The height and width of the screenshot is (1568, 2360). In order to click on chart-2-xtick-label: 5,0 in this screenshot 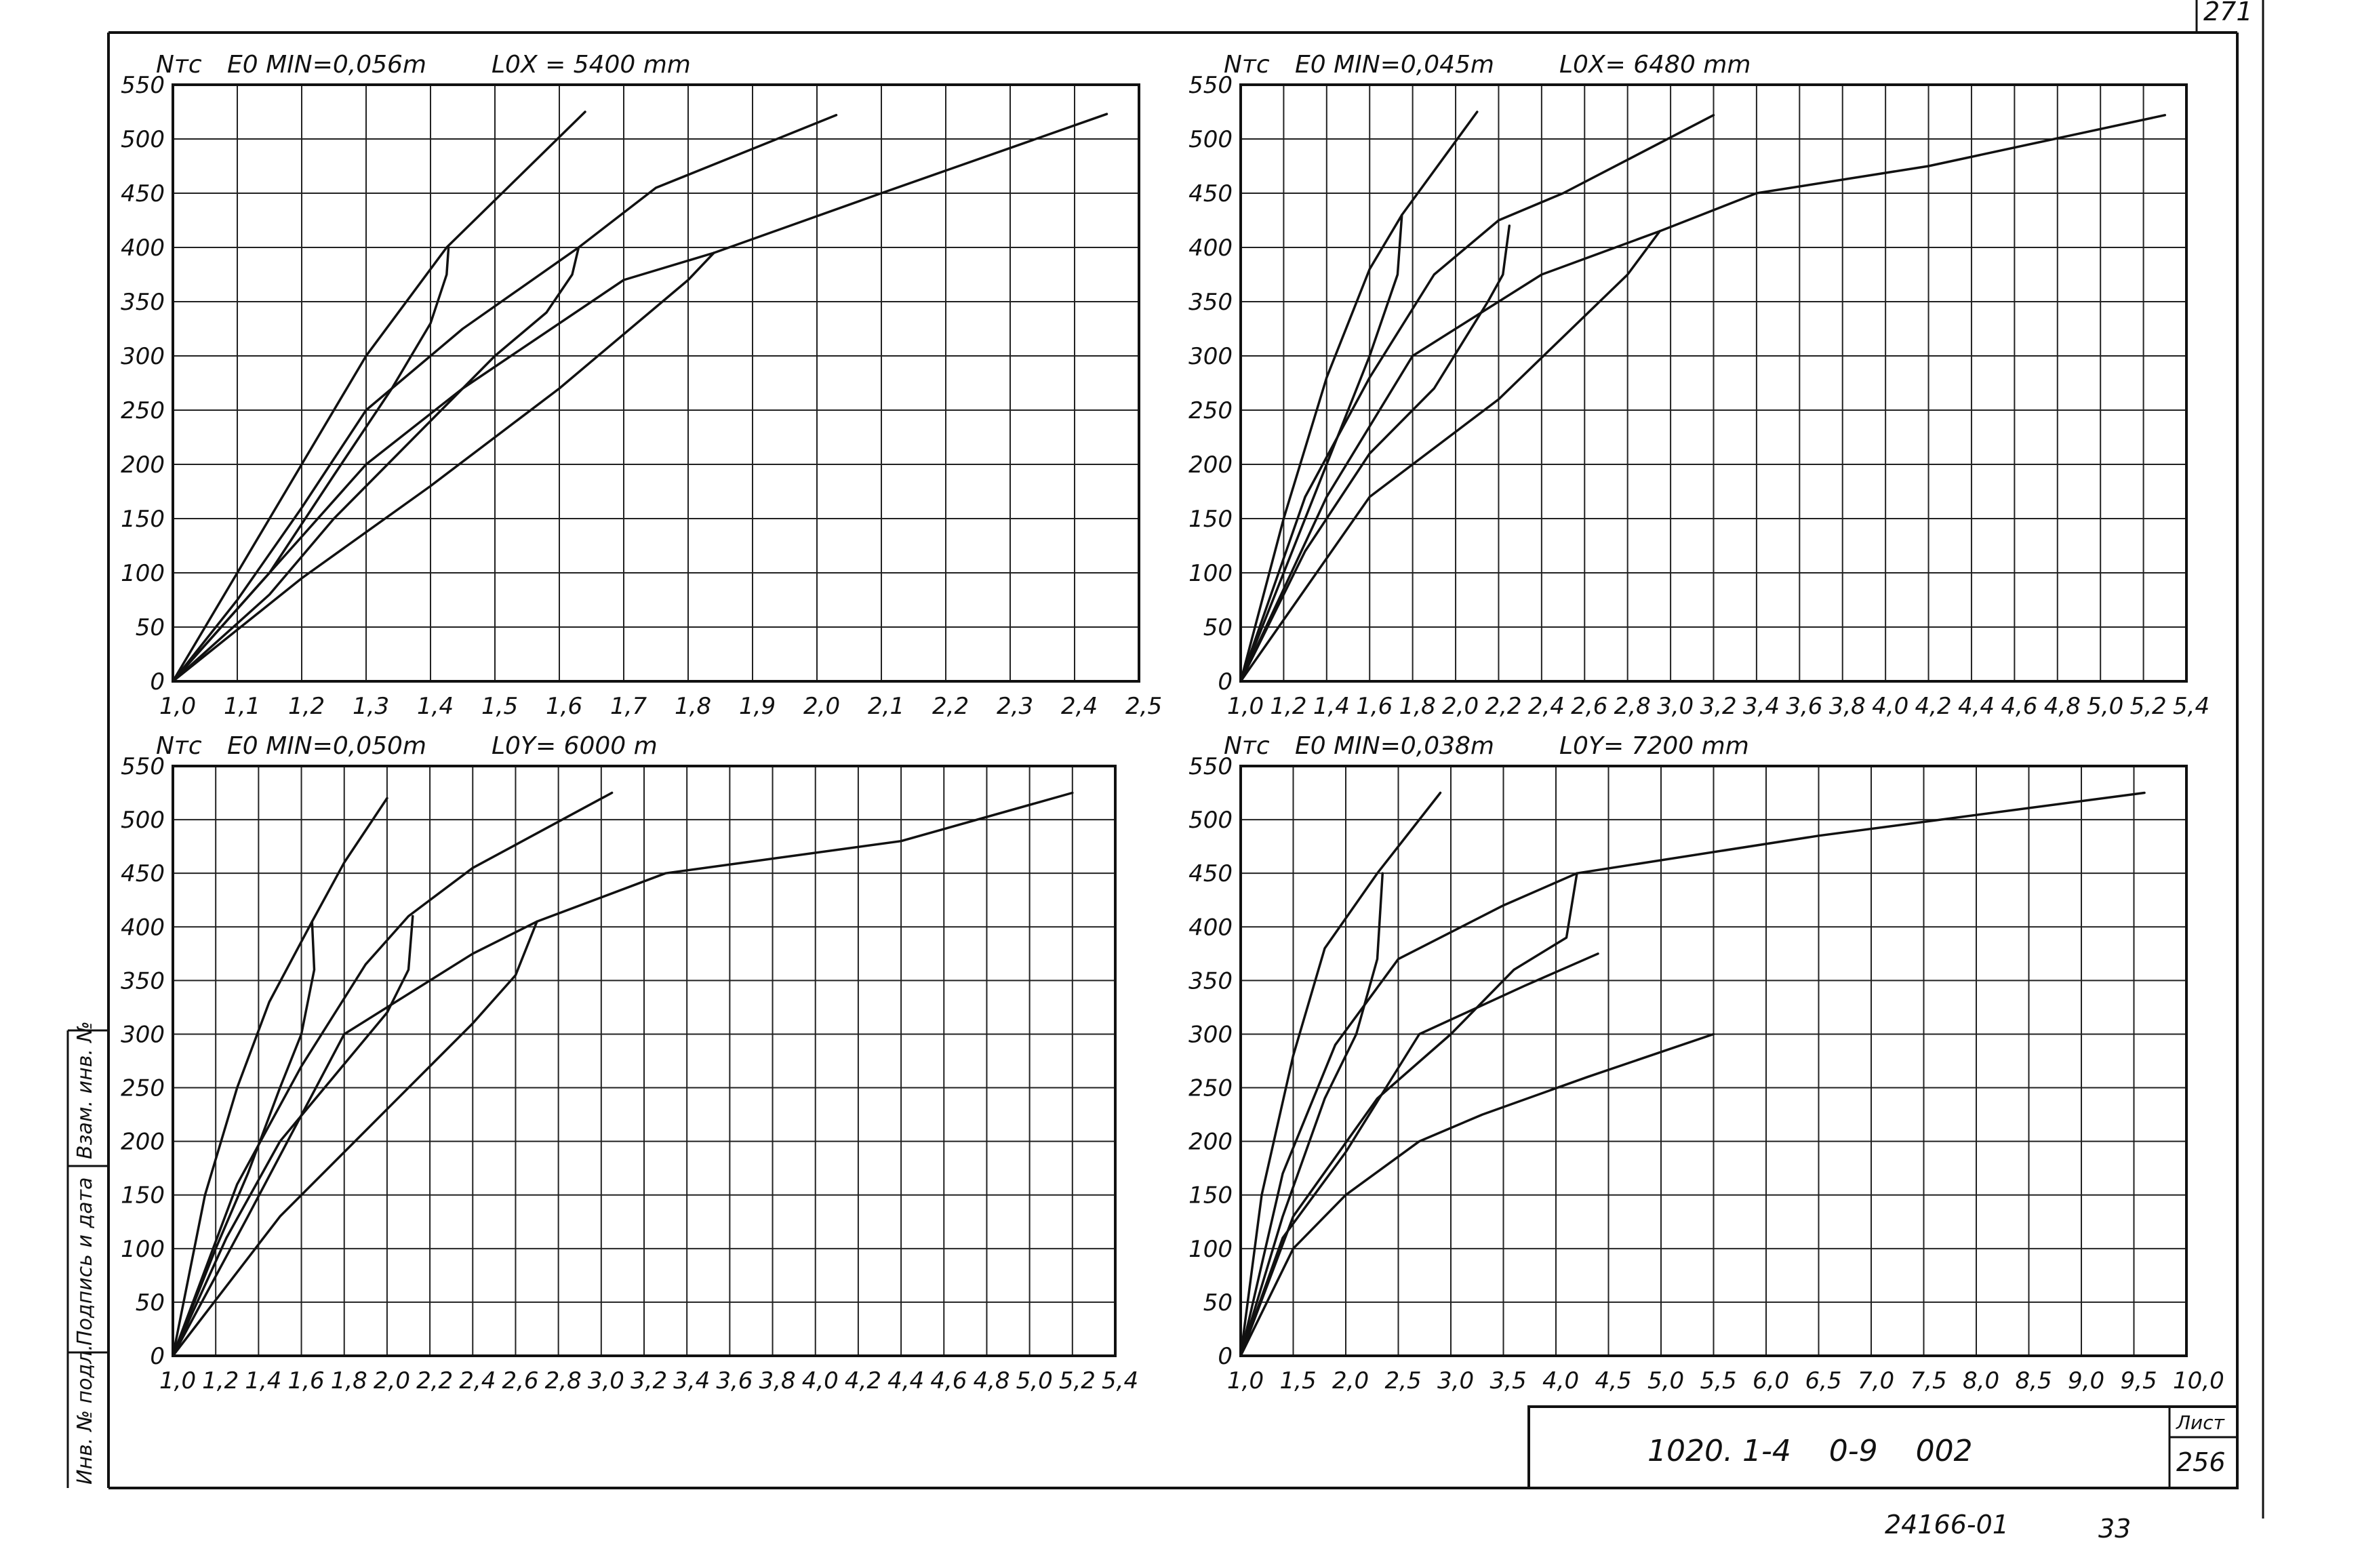, I will do `click(1034, 1381)`.